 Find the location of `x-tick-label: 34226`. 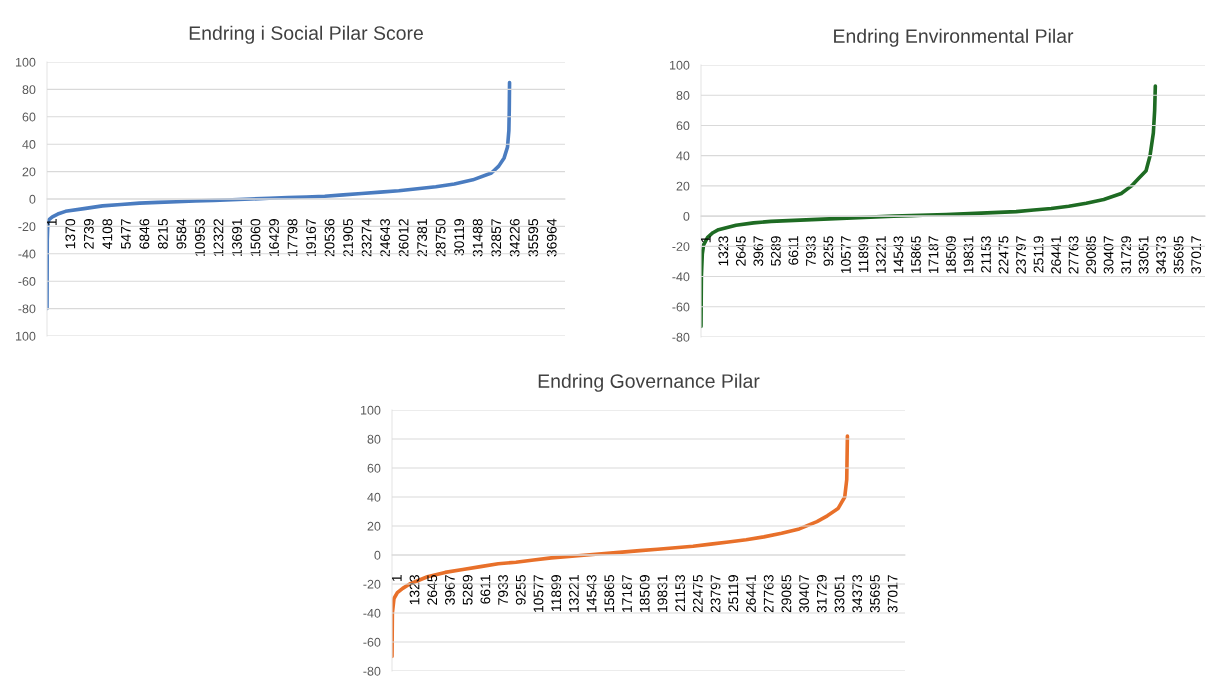

x-tick-label: 34226 is located at coordinates (514, 238).